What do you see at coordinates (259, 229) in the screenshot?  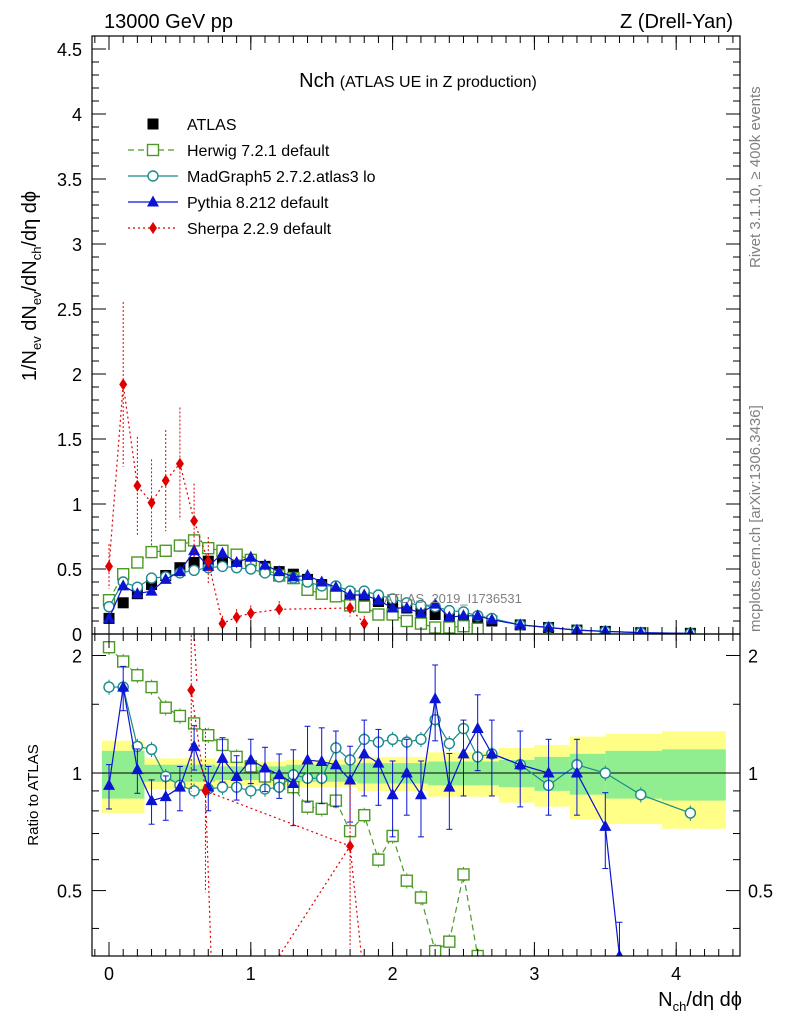 I see `legend-label: Sherpa 2.2.9 default` at bounding box center [259, 229].